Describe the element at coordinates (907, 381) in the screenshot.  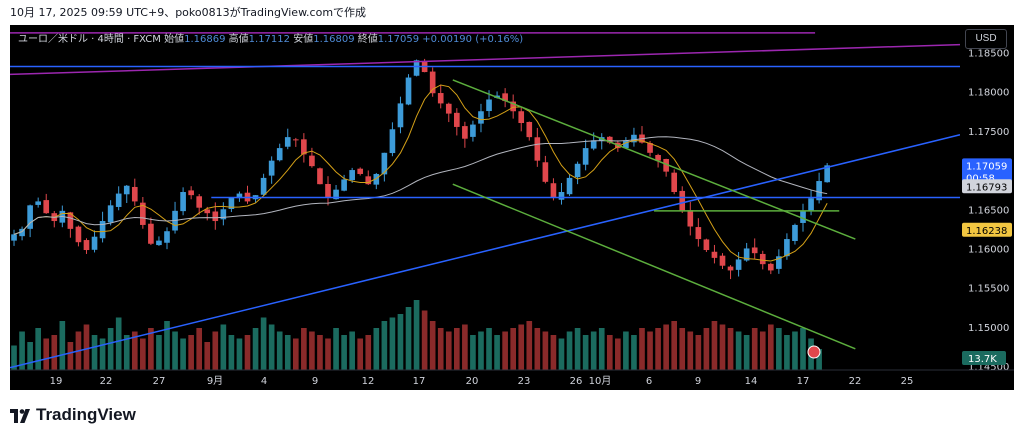
I see `x-tick-label: 25` at that location.